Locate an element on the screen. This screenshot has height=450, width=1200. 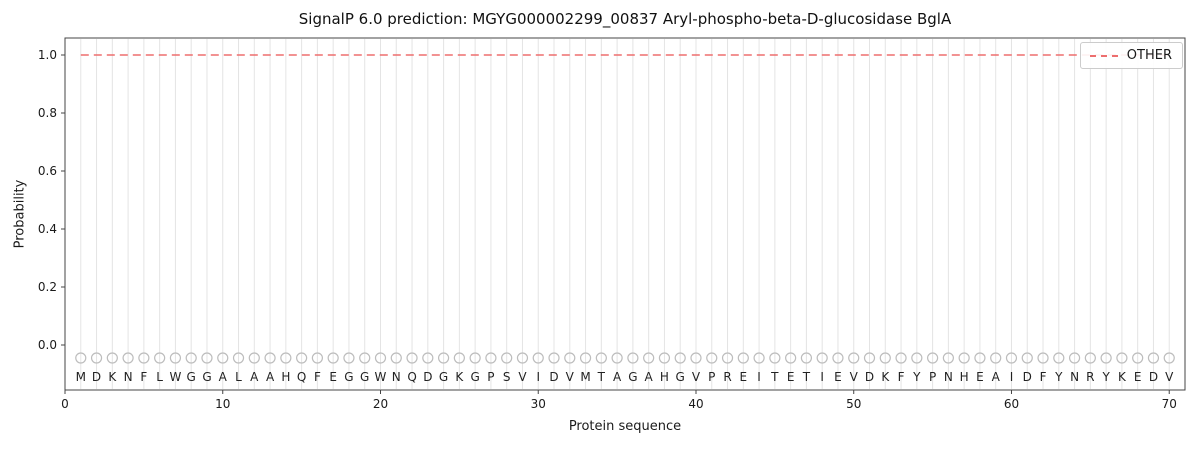
x-tick-label: 30 is located at coordinates (538, 404).